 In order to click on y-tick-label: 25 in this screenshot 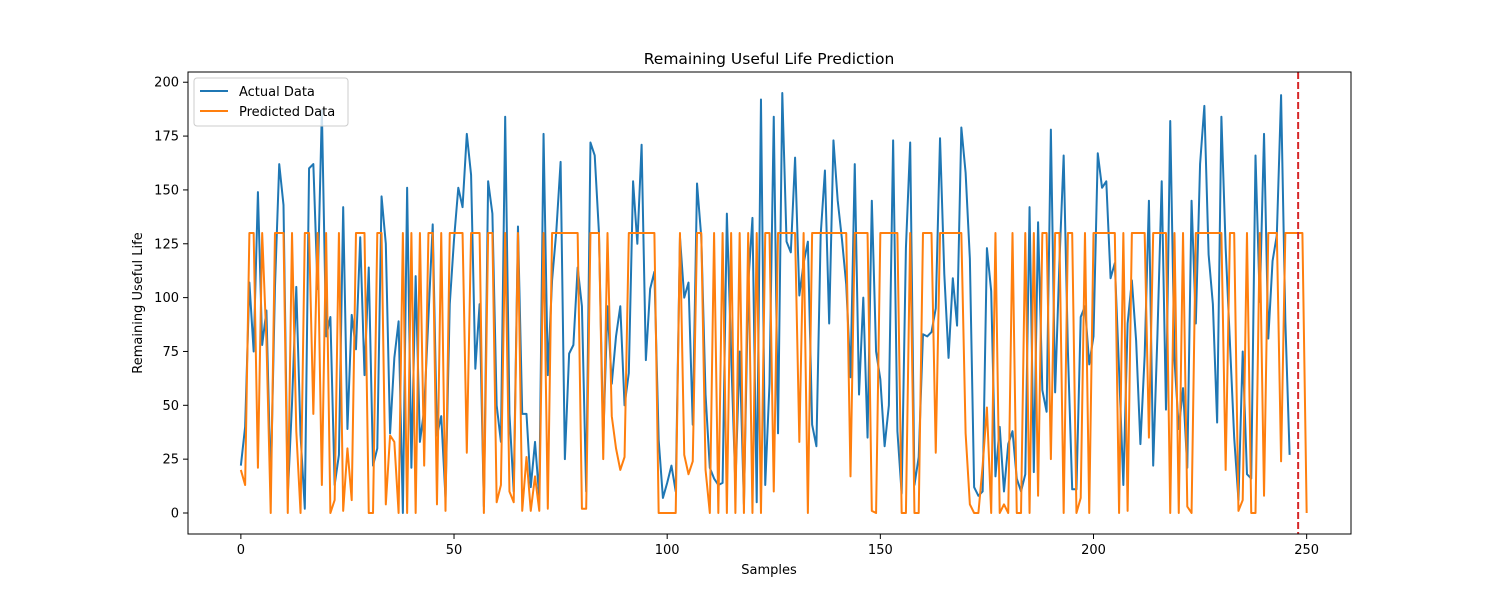, I will do `click(170, 460)`.